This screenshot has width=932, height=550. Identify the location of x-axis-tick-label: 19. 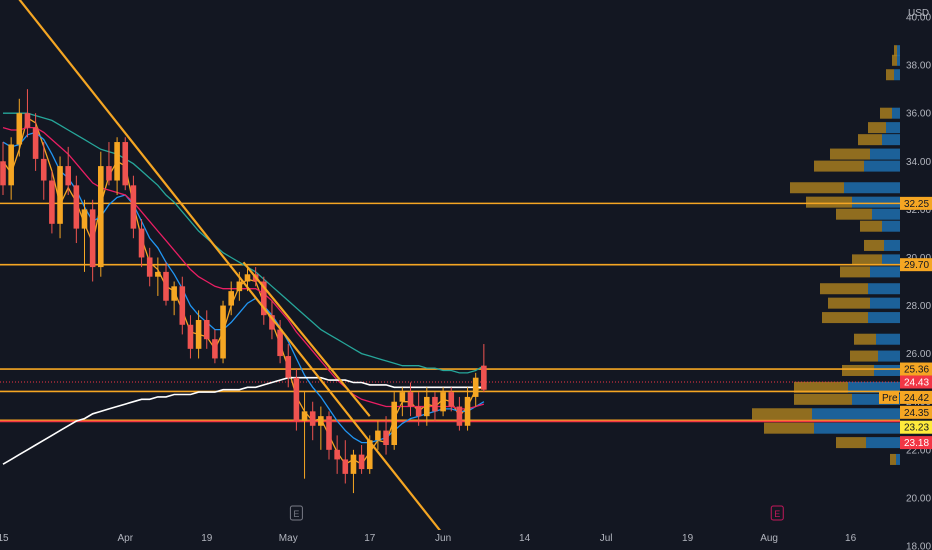
(688, 538).